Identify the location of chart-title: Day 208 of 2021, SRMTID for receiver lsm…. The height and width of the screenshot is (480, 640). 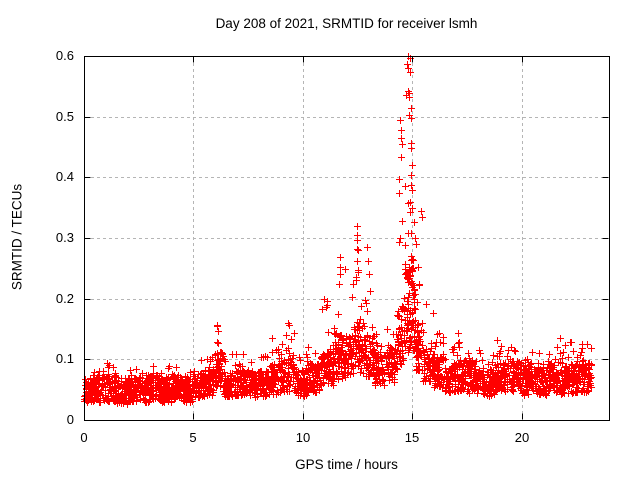
(346, 23).